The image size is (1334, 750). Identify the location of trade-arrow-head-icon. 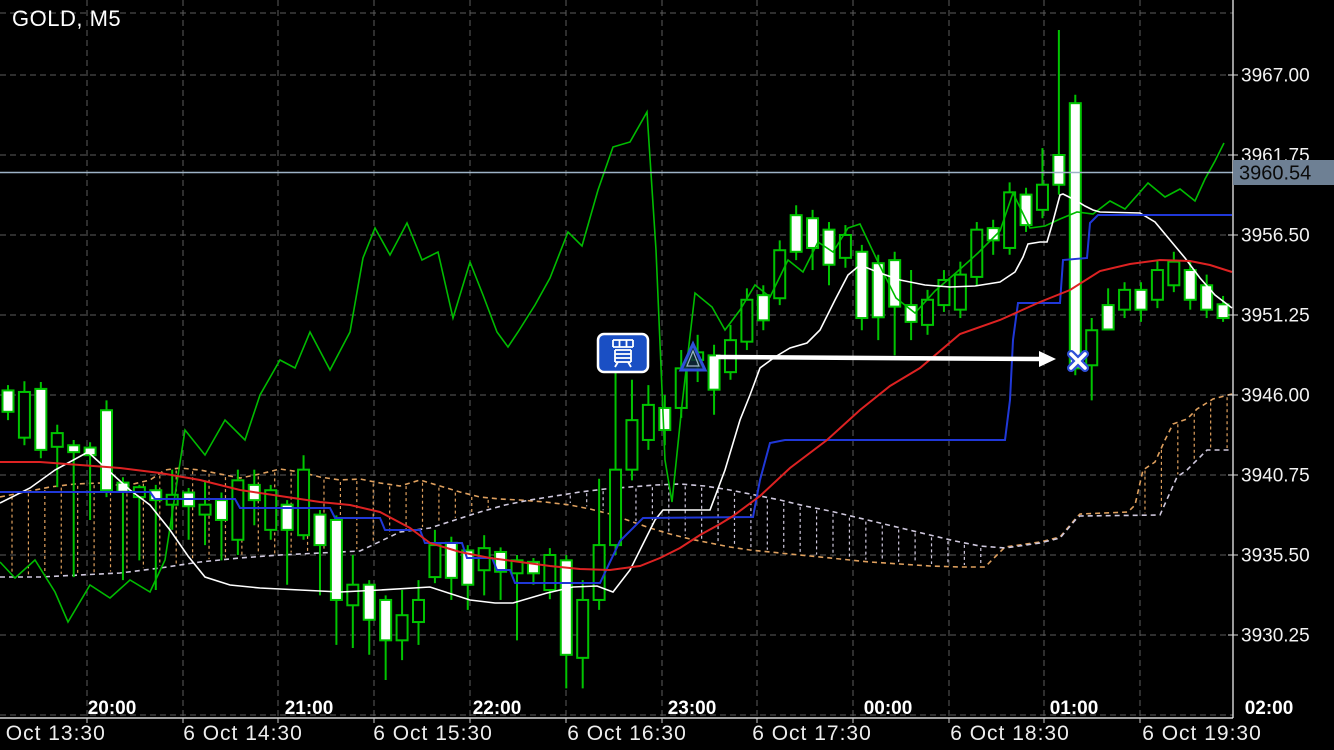
(1047, 359).